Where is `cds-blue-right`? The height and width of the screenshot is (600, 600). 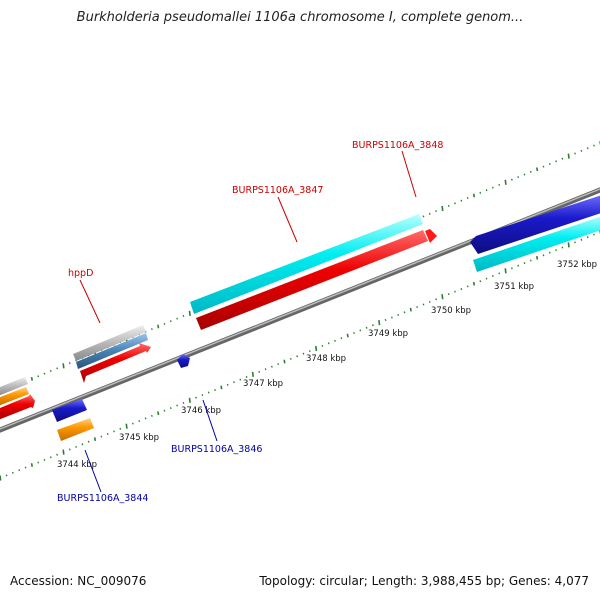
cds-blue-right is located at coordinates (535, 224).